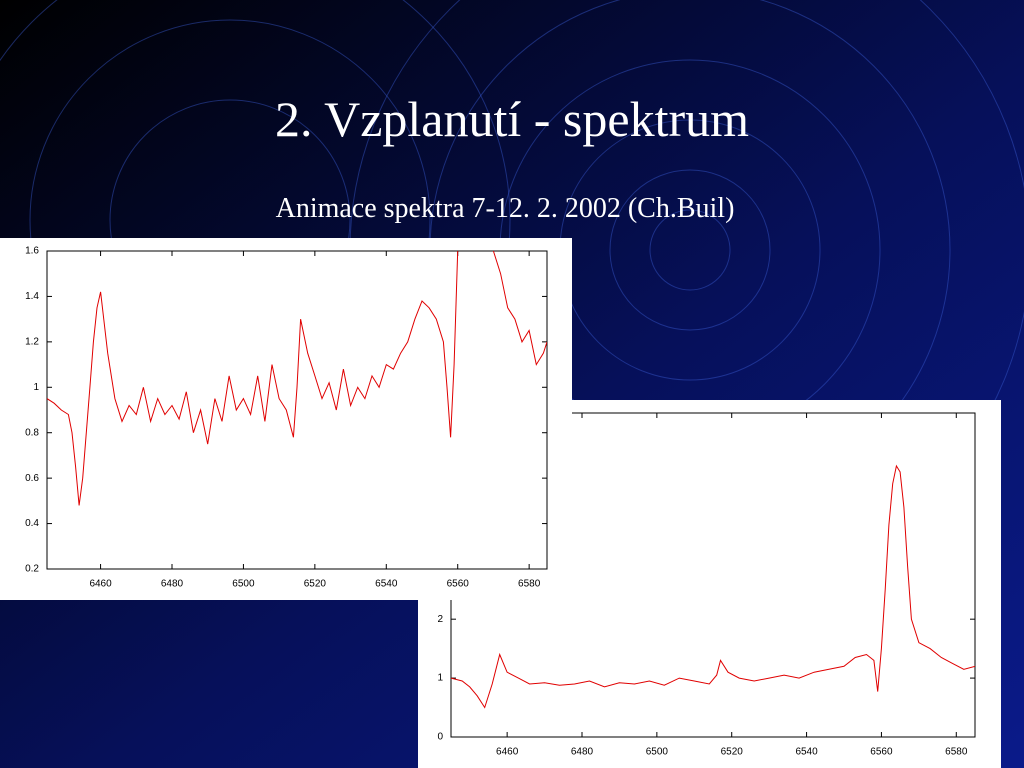  What do you see at coordinates (32, 569) in the screenshot?
I see `y-tick-label: 0.2` at bounding box center [32, 569].